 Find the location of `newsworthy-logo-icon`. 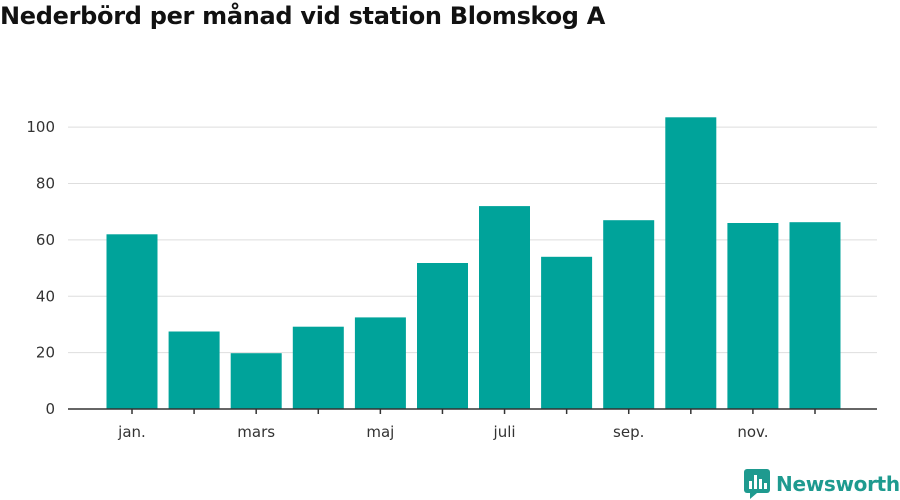

newsworthy-logo-icon is located at coordinates (757, 484).